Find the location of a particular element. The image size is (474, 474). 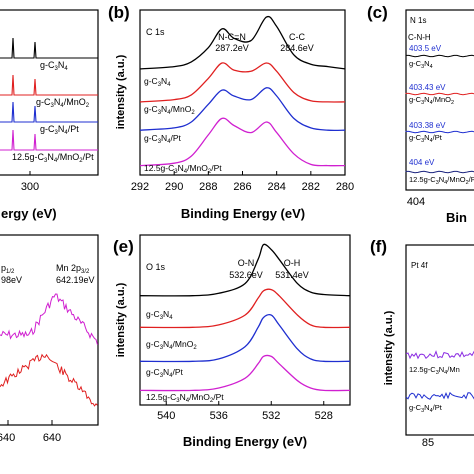

panel-f-curves is located at coordinates (439, 375).